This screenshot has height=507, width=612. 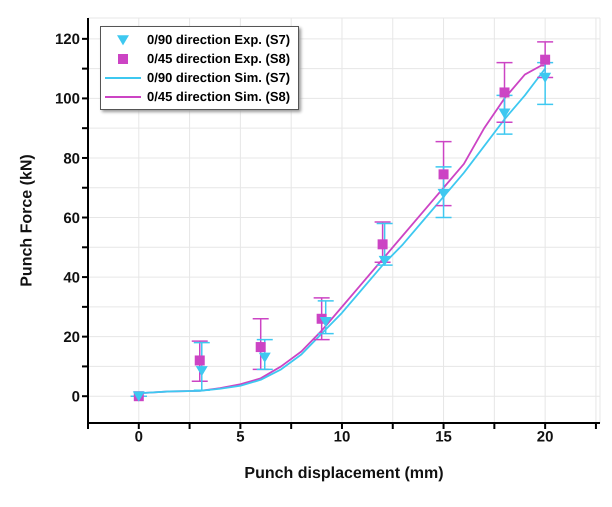 I want to click on y-axis-title: Punch Force (kN), so click(x=27, y=220).